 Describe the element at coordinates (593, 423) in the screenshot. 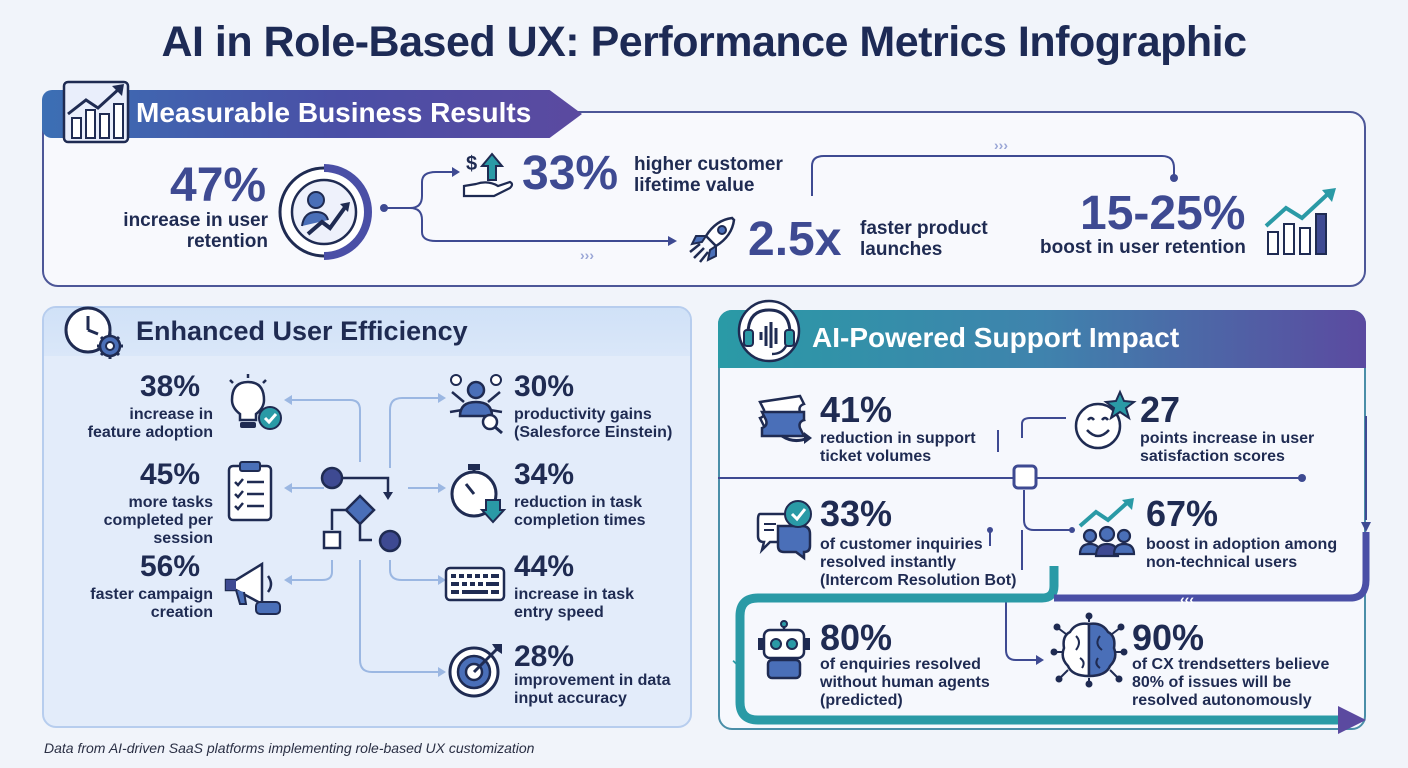

I see `metric-label-productivity: productivity gains (Salesforce Einstein)` at that location.